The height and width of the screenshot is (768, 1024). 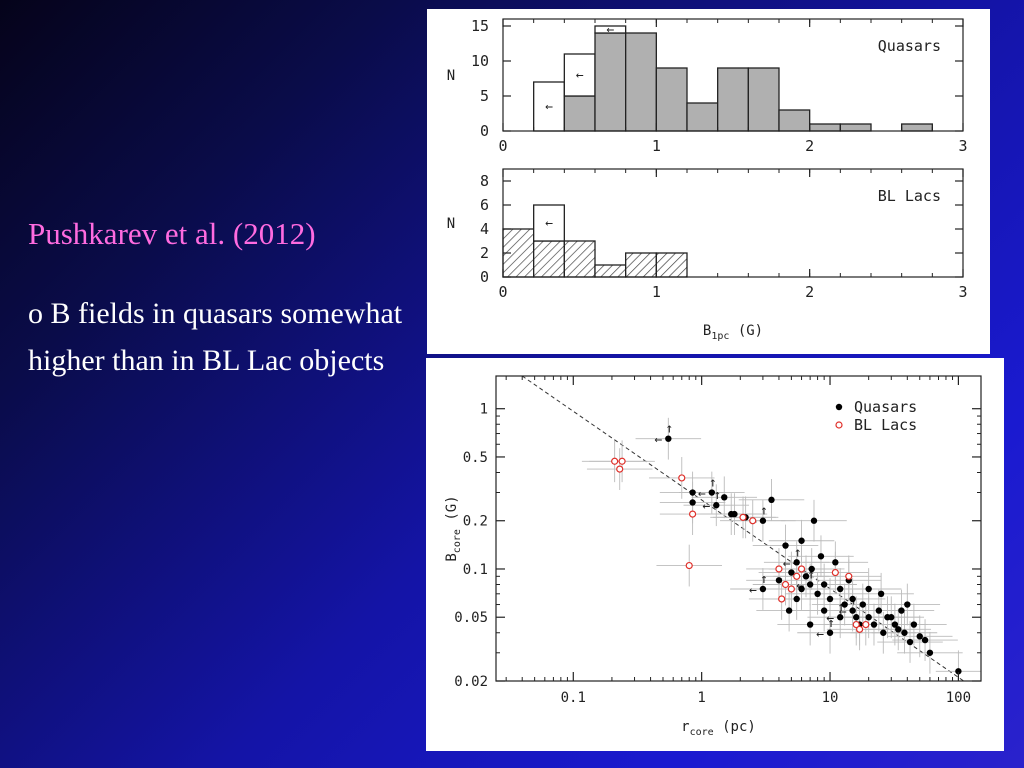 I want to click on y-tick-label: 0.2, so click(x=475, y=522).